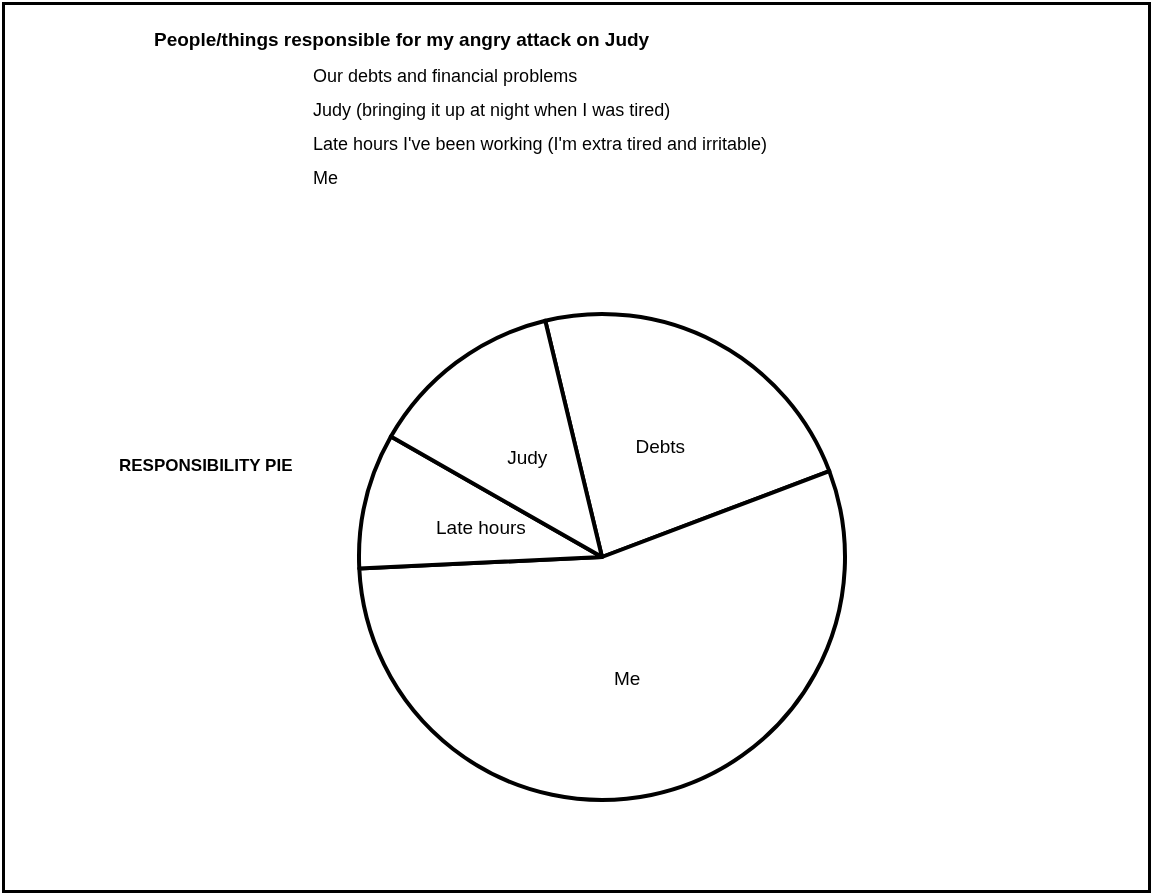 The width and height of the screenshot is (1151, 893). Describe the element at coordinates (326, 178) in the screenshot. I see `text: Me` at that location.